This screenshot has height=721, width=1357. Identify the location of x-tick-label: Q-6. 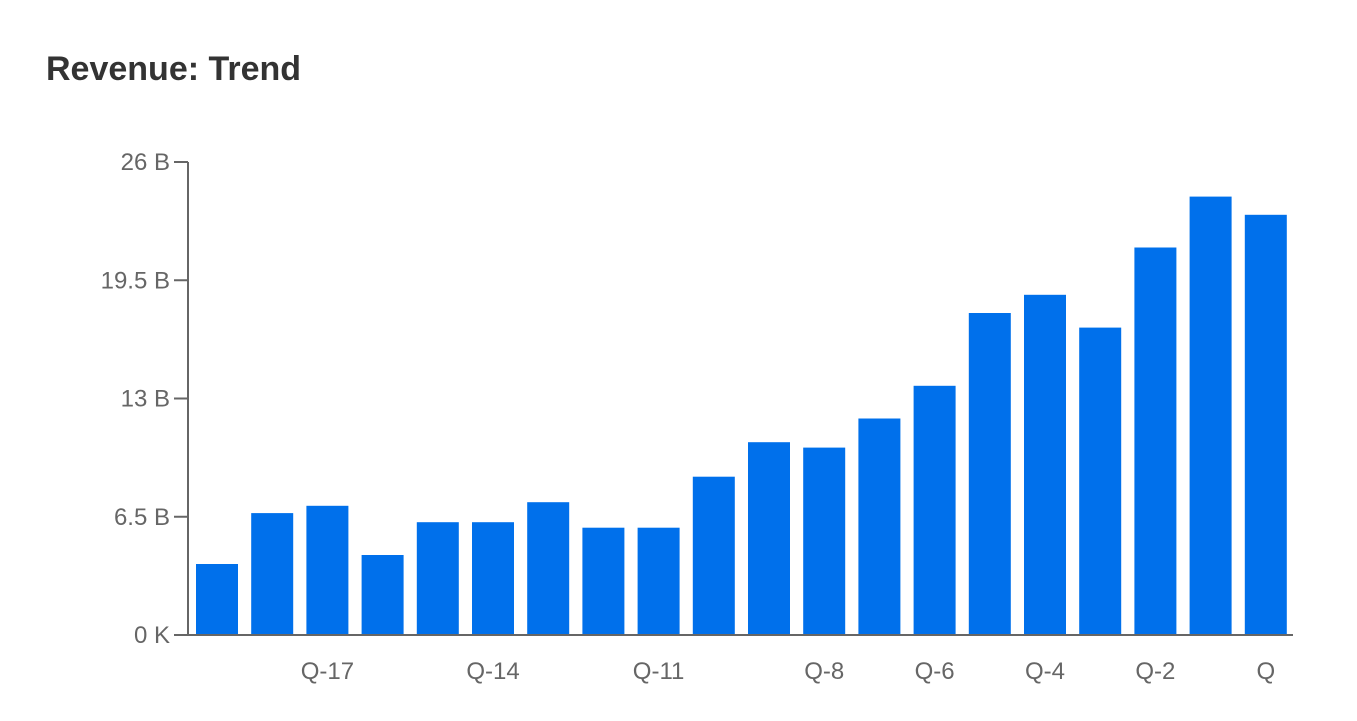
(935, 671).